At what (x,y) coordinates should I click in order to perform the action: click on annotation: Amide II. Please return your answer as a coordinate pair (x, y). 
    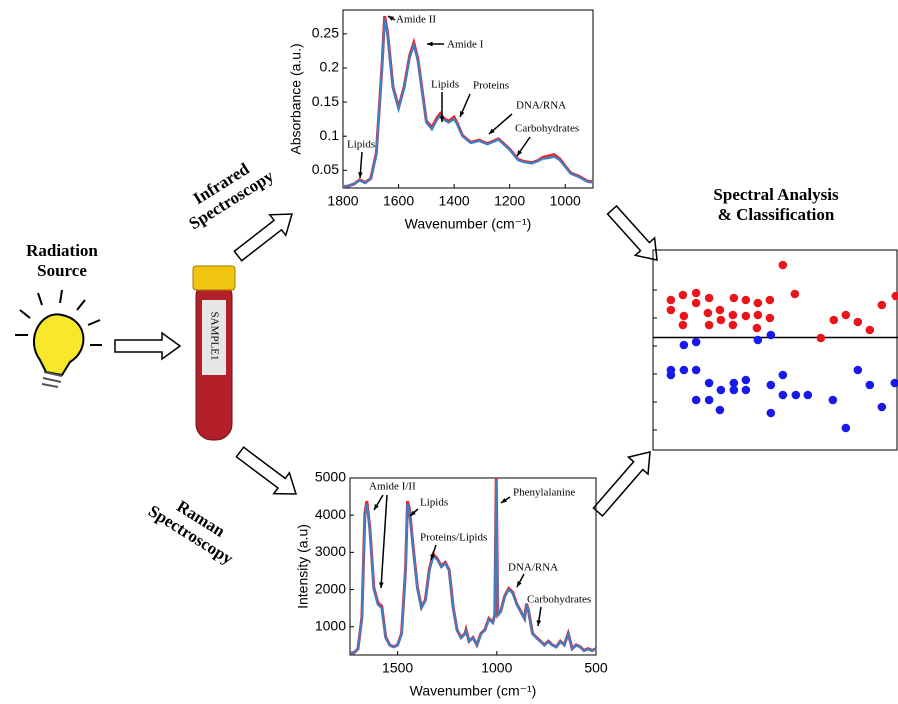
    Looking at the image, I should click on (416, 20).